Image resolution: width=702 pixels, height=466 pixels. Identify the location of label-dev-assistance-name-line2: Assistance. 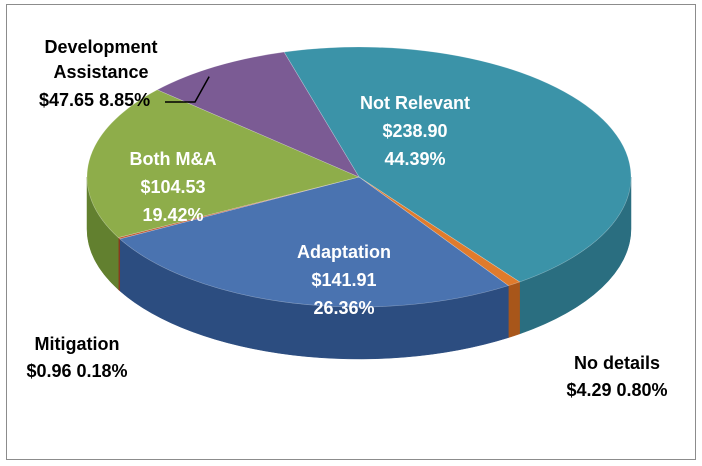
(100, 72).